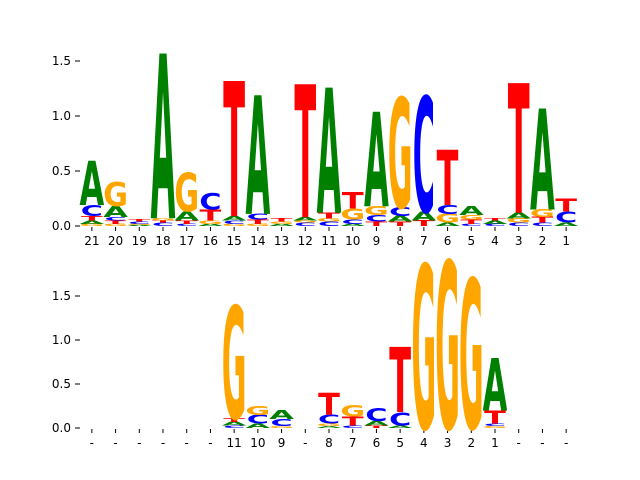  What do you see at coordinates (91, 241) in the screenshot?
I see `x-tick-label: 21` at bounding box center [91, 241].